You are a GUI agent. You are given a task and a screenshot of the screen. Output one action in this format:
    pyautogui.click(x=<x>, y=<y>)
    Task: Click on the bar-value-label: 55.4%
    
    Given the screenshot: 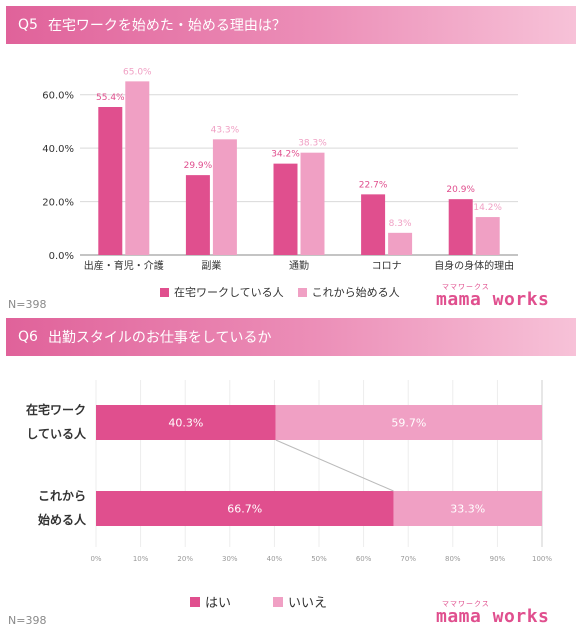 What is the action you would take?
    pyautogui.click(x=110, y=98)
    